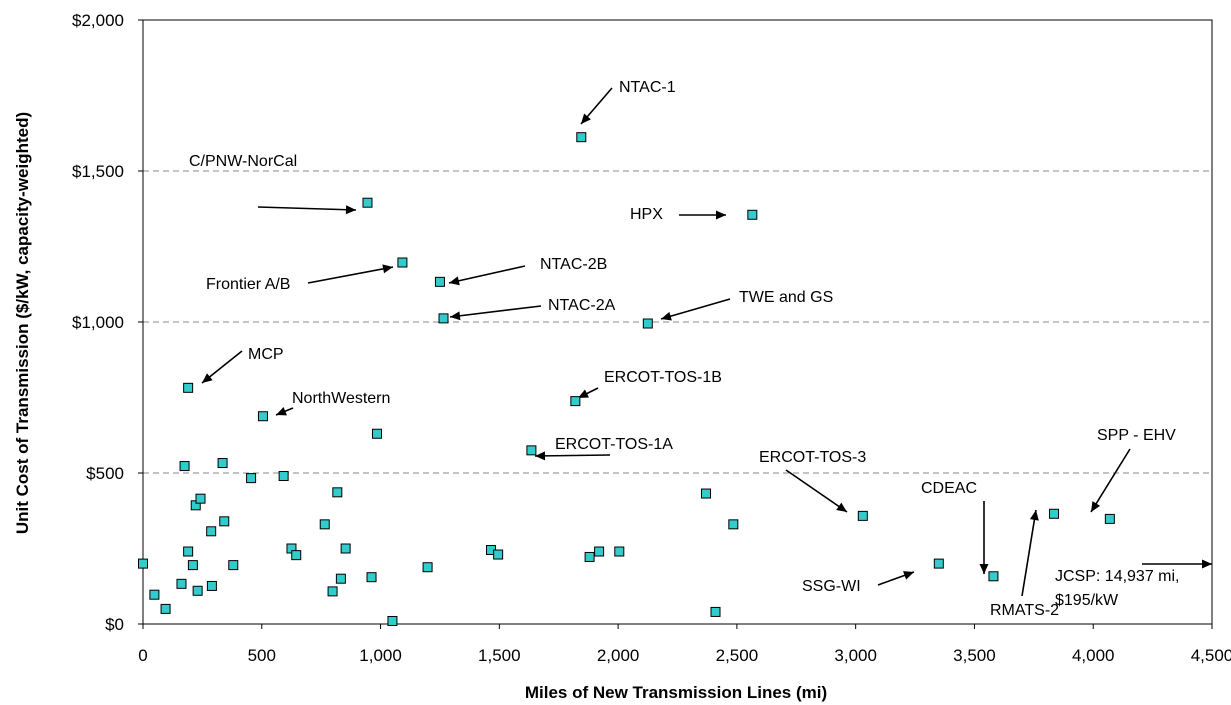  I want to click on x-tick-label-6: 3,000, so click(855, 655).